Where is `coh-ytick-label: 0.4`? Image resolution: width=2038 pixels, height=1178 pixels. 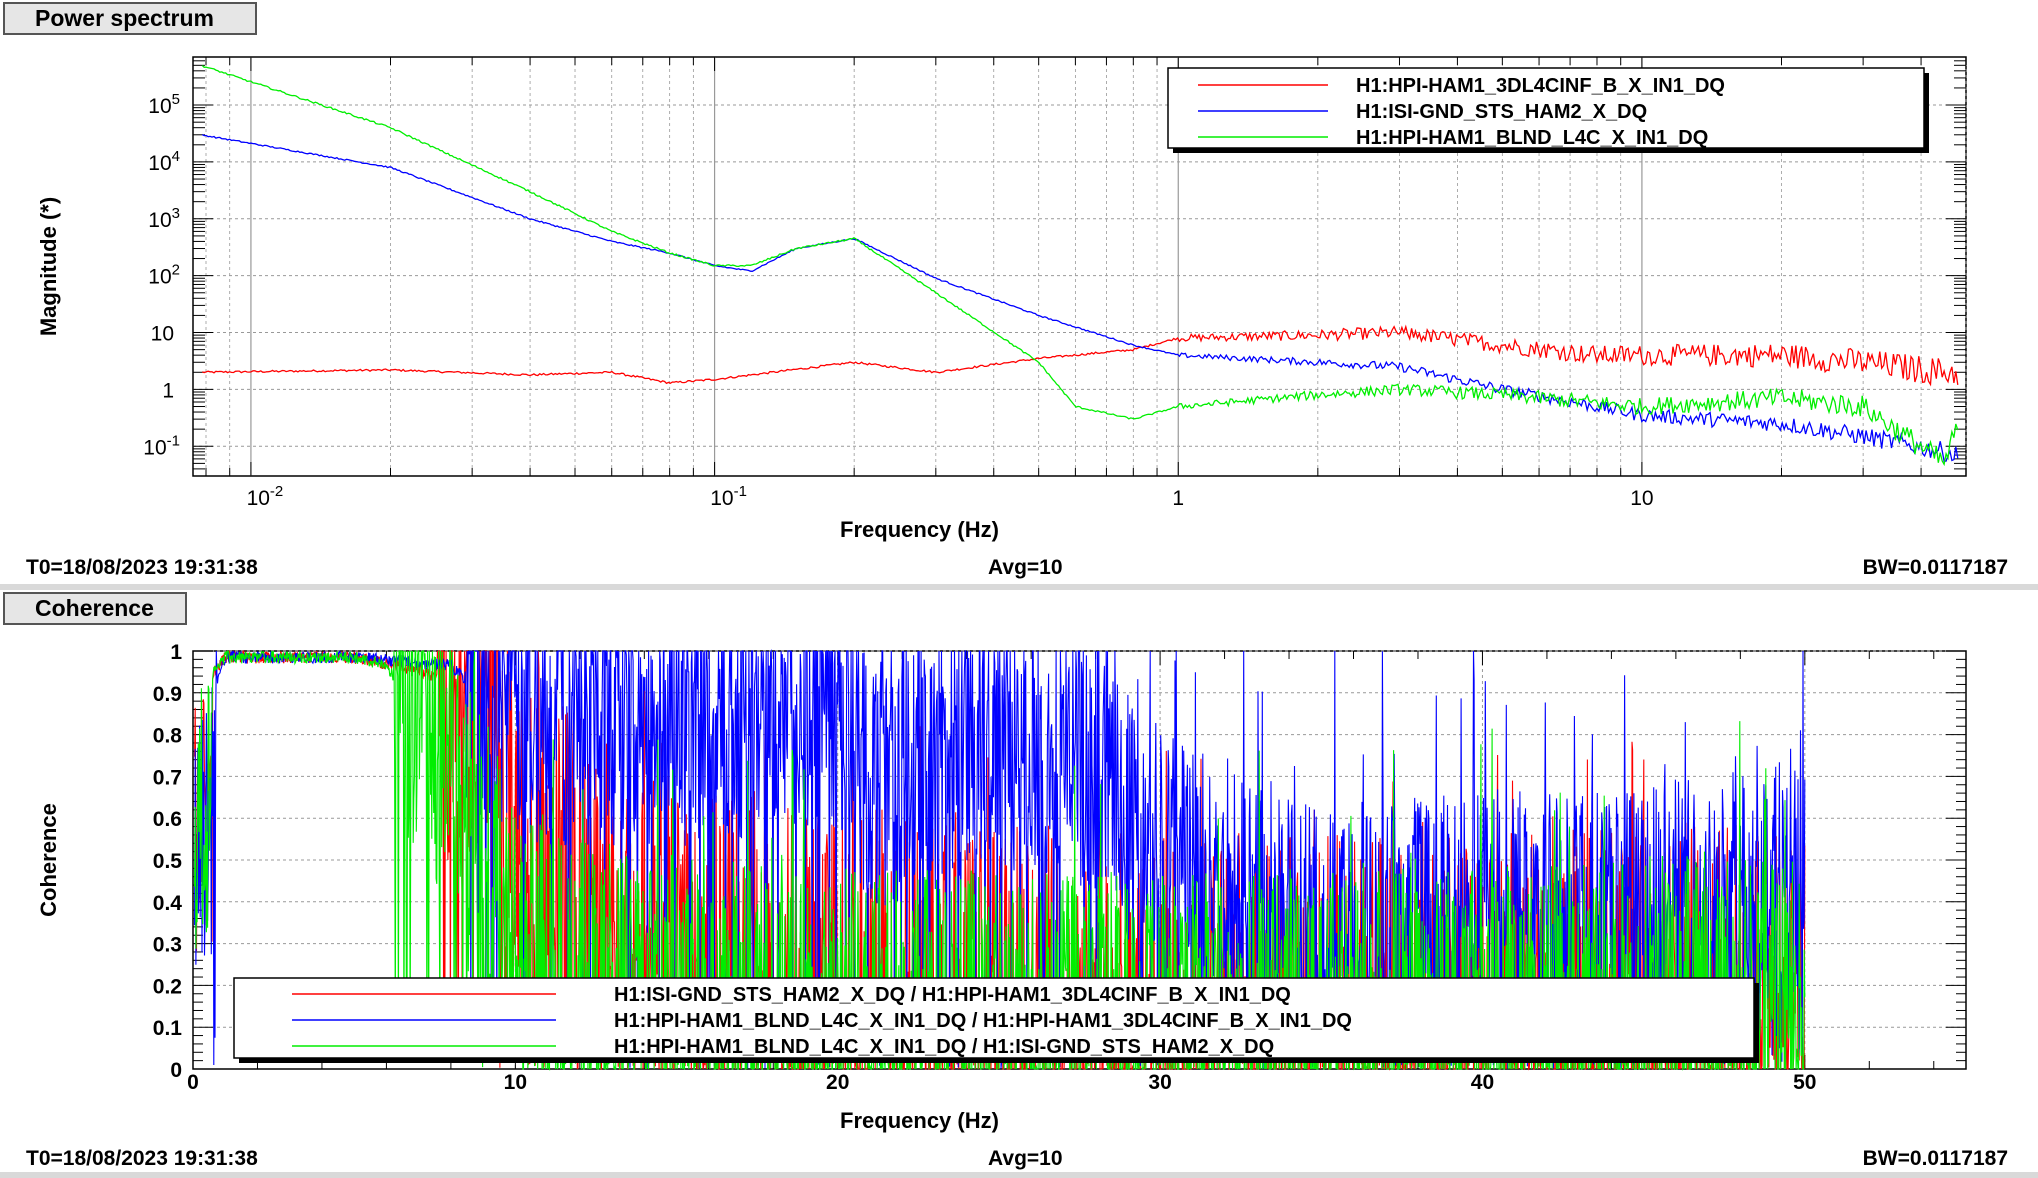
coh-ytick-label: 0.4 is located at coordinates (168, 903).